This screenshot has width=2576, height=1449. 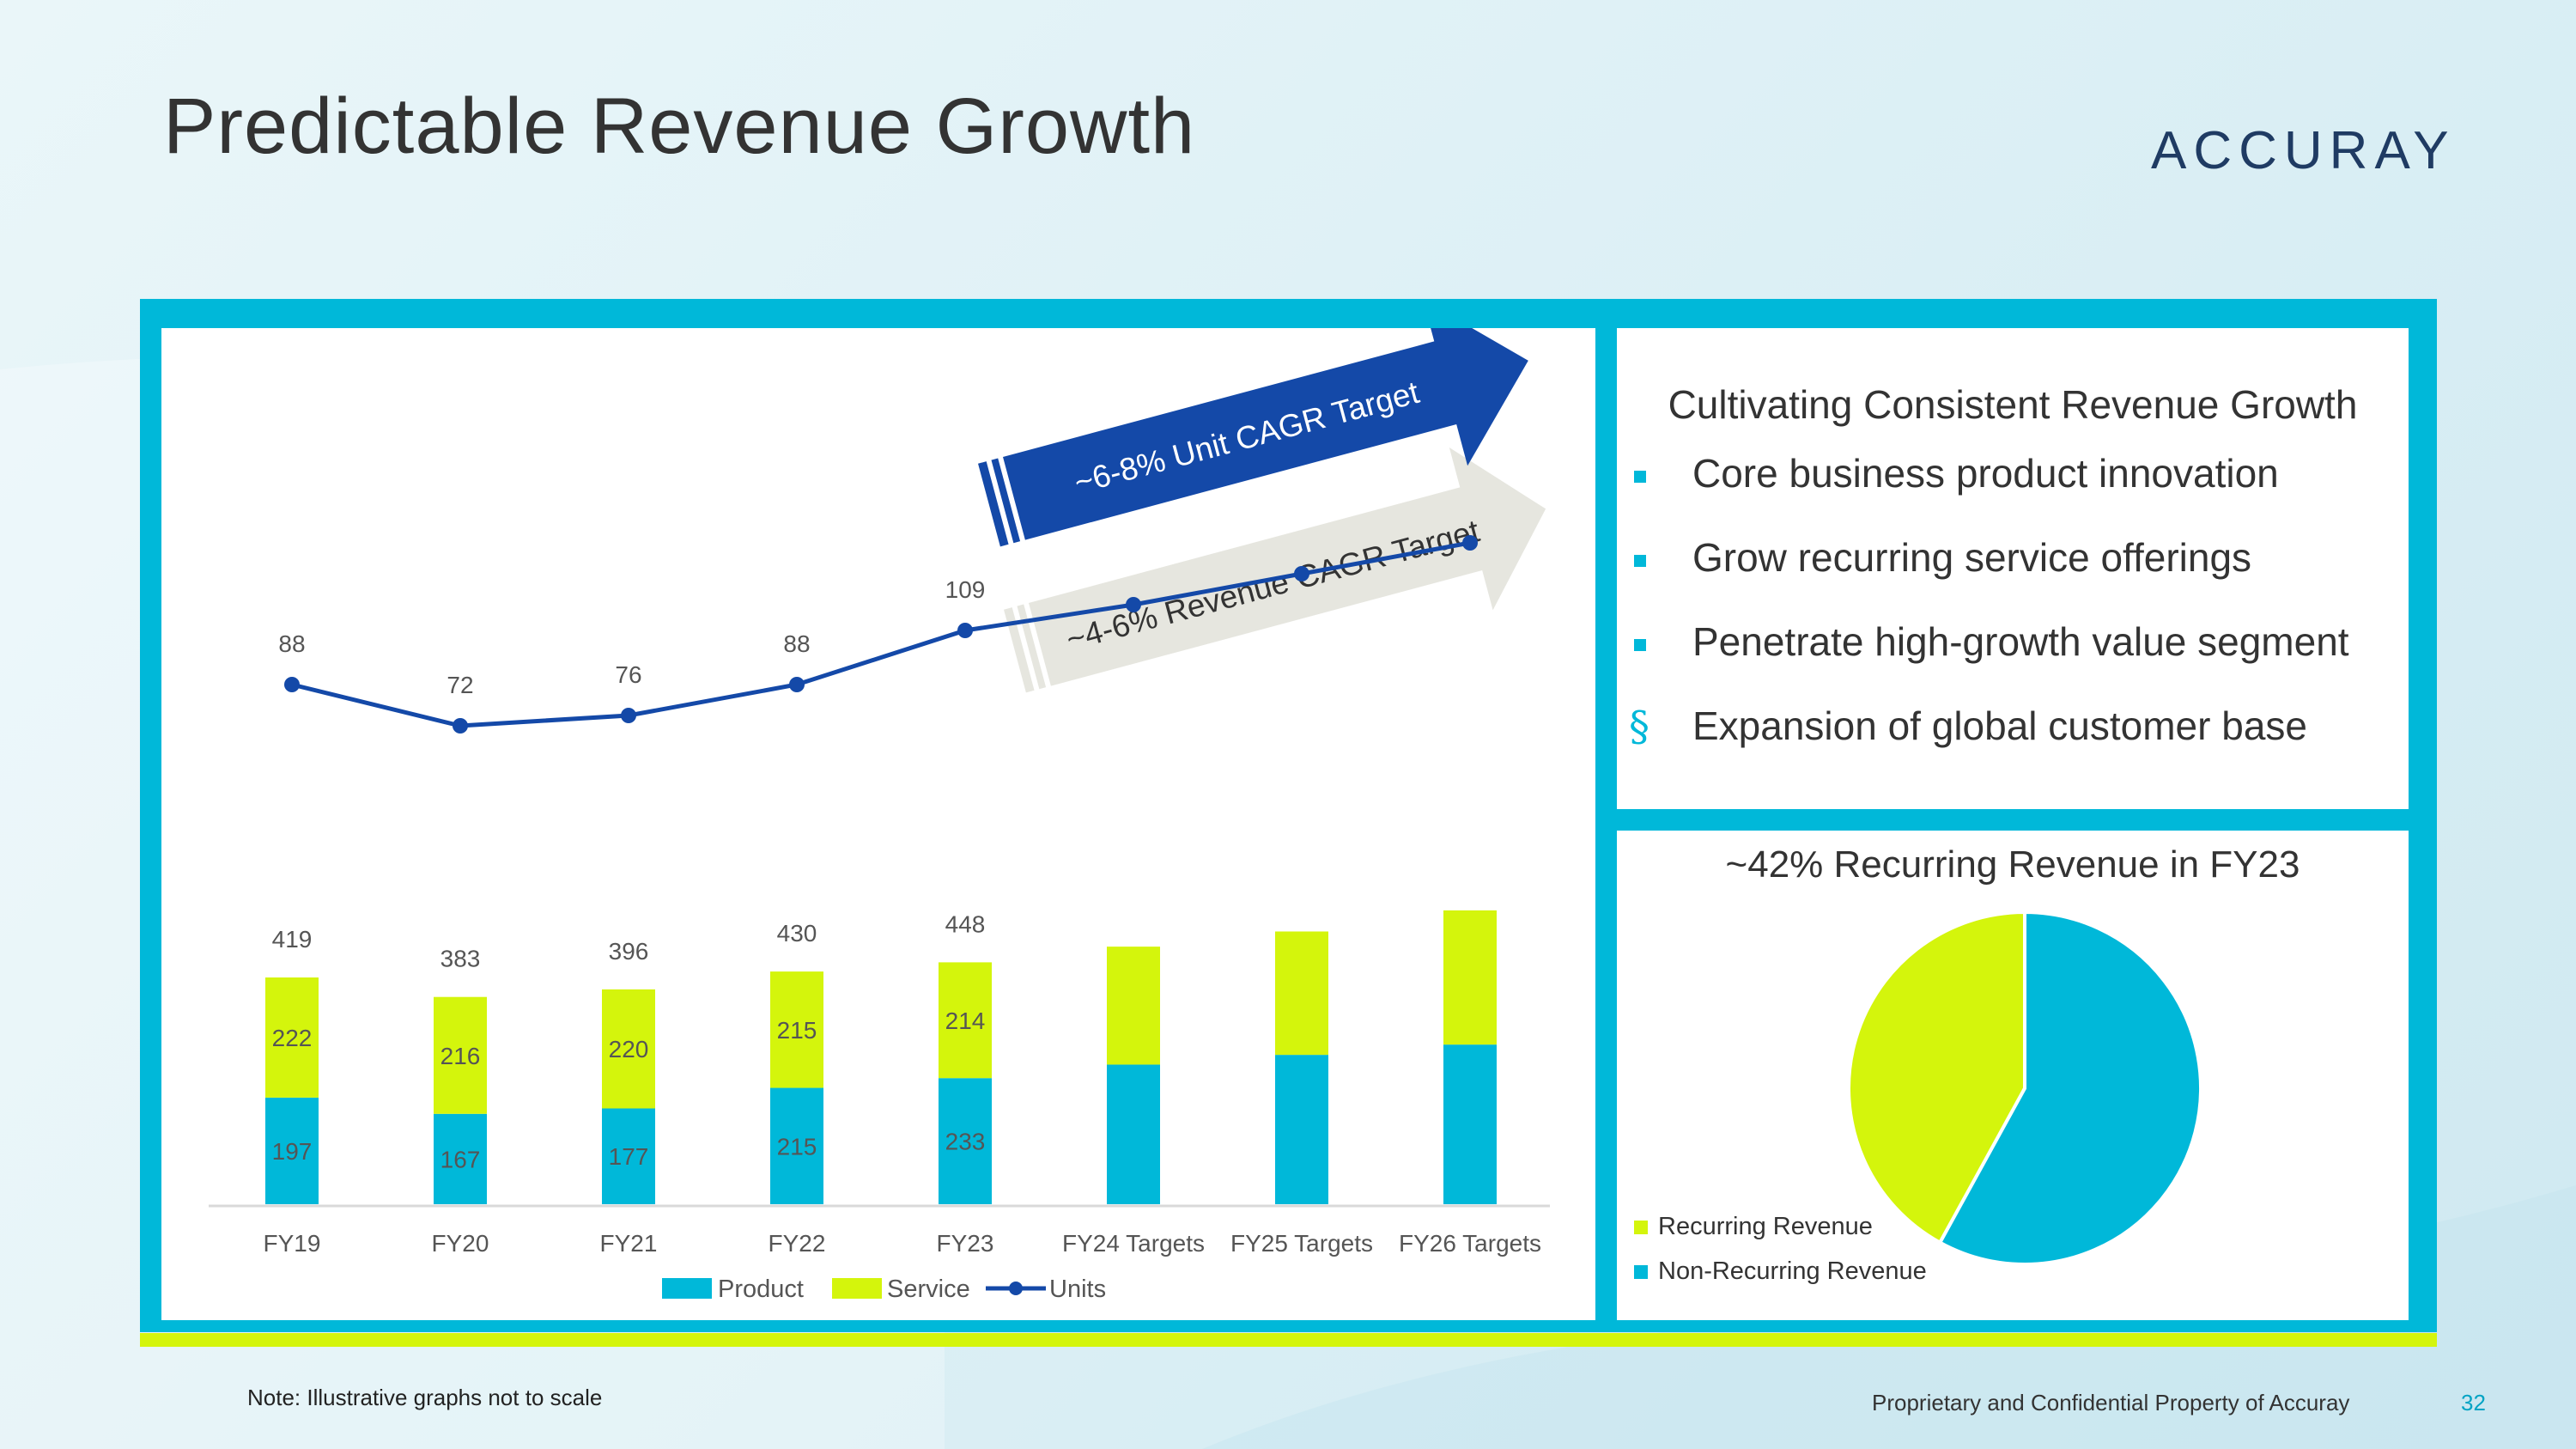 I want to click on pie-legend-item: Recurring Revenue, so click(x=1753, y=1227).